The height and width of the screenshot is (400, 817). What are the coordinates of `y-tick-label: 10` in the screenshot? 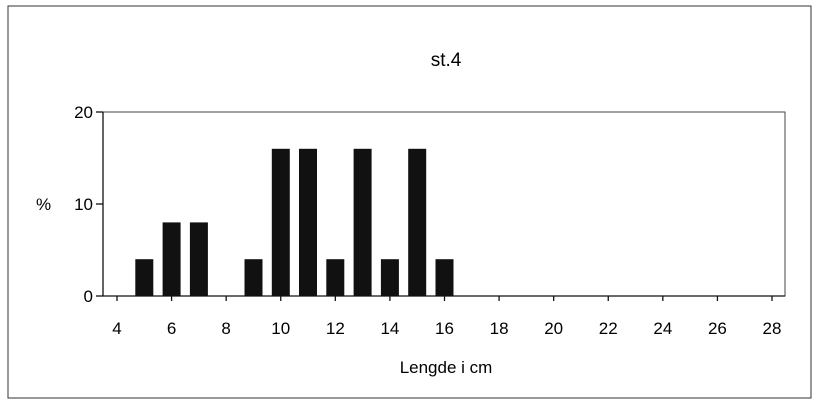 It's located at (83, 204).